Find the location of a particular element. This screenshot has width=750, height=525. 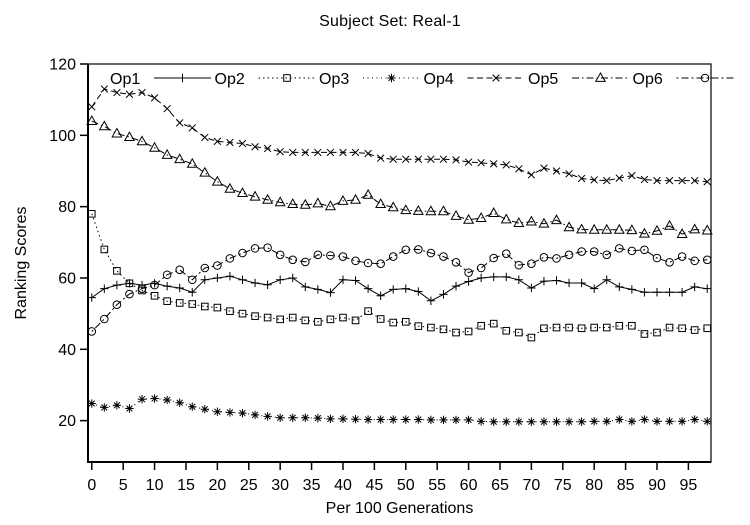

legend-label: Op2 is located at coordinates (230, 79).